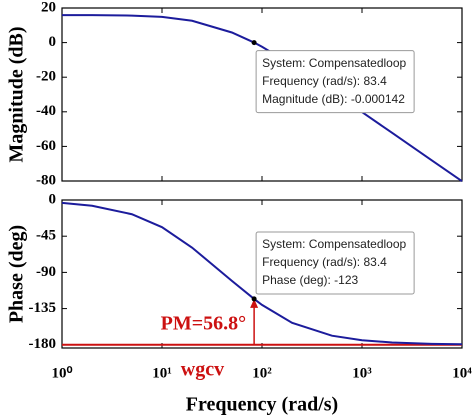  What do you see at coordinates (162, 373) in the screenshot?
I see `x-tick-label: 10¹` at bounding box center [162, 373].